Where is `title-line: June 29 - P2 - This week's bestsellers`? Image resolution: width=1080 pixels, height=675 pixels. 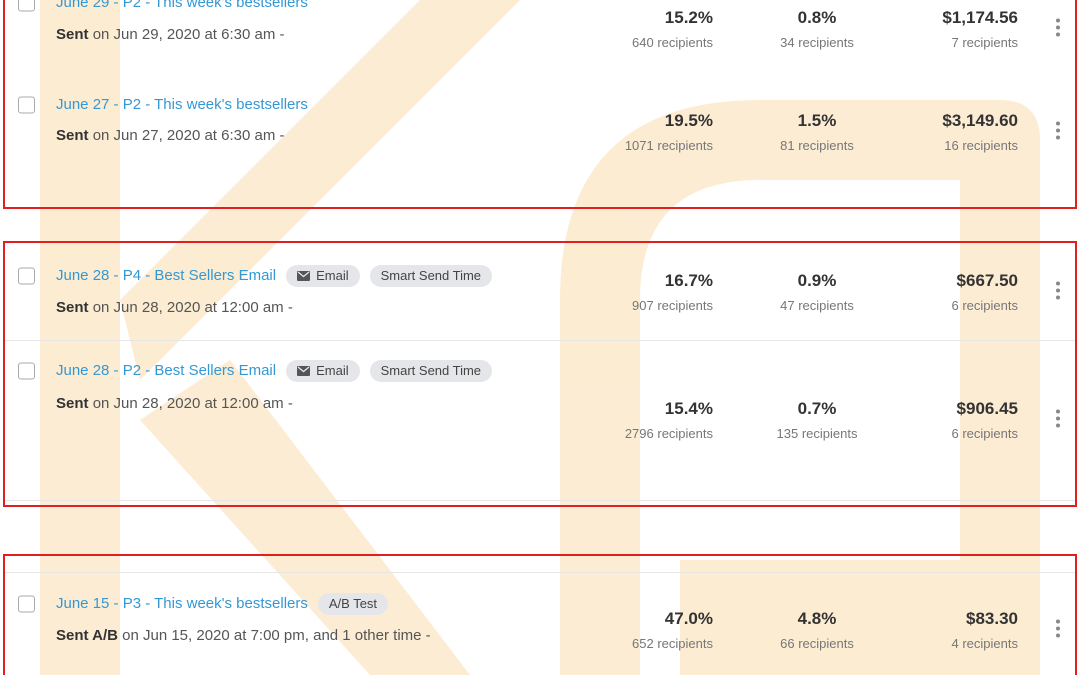 title-line: June 29 - P2 - This week's bestsellers is located at coordinates (182, 6).